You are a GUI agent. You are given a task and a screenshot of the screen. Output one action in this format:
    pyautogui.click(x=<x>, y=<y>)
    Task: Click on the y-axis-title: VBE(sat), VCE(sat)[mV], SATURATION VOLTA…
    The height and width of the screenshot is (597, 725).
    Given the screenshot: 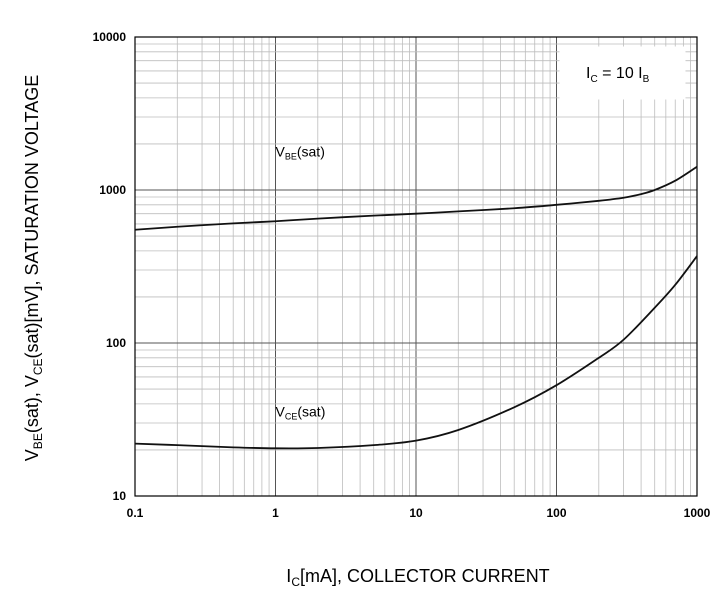 What is the action you would take?
    pyautogui.click(x=33, y=268)
    